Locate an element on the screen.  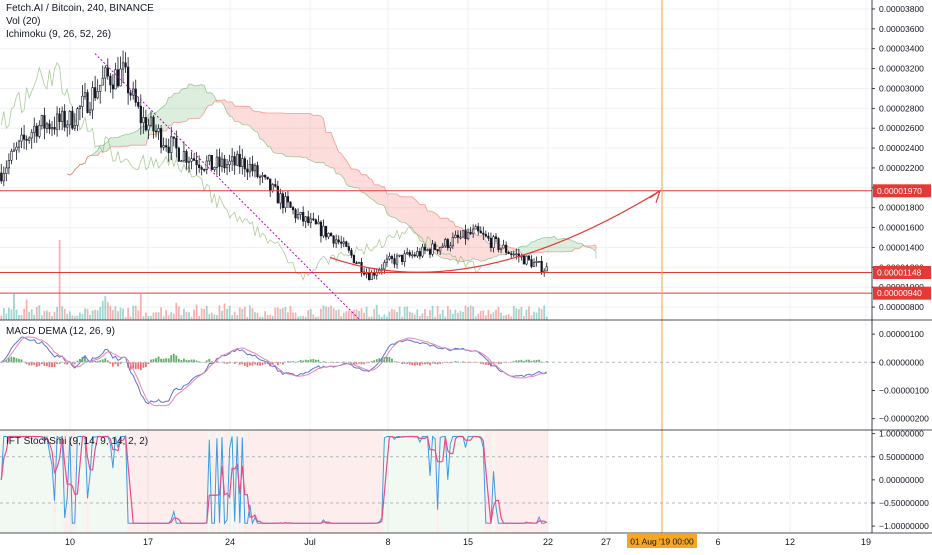
macd-line is located at coordinates (273, 370).